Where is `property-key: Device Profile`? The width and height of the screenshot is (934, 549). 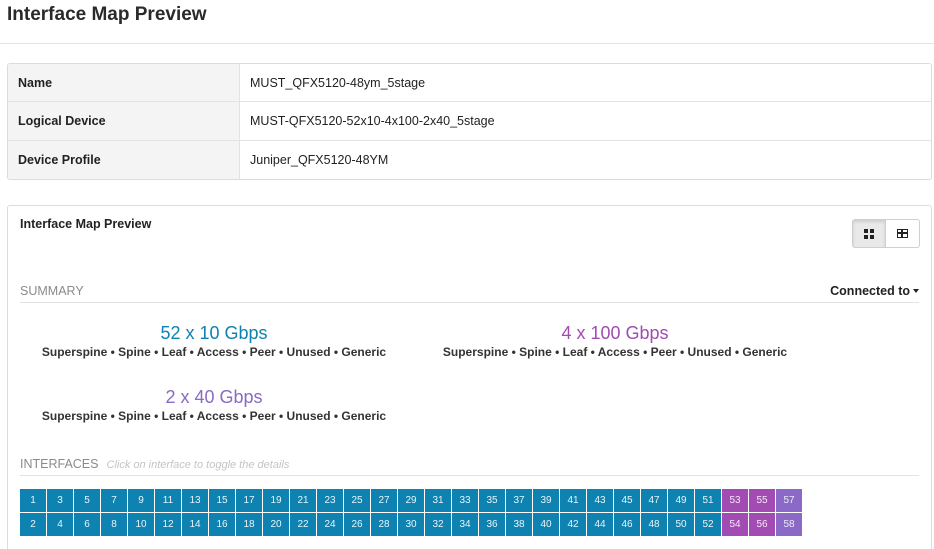
property-key: Device Profile is located at coordinates (124, 159).